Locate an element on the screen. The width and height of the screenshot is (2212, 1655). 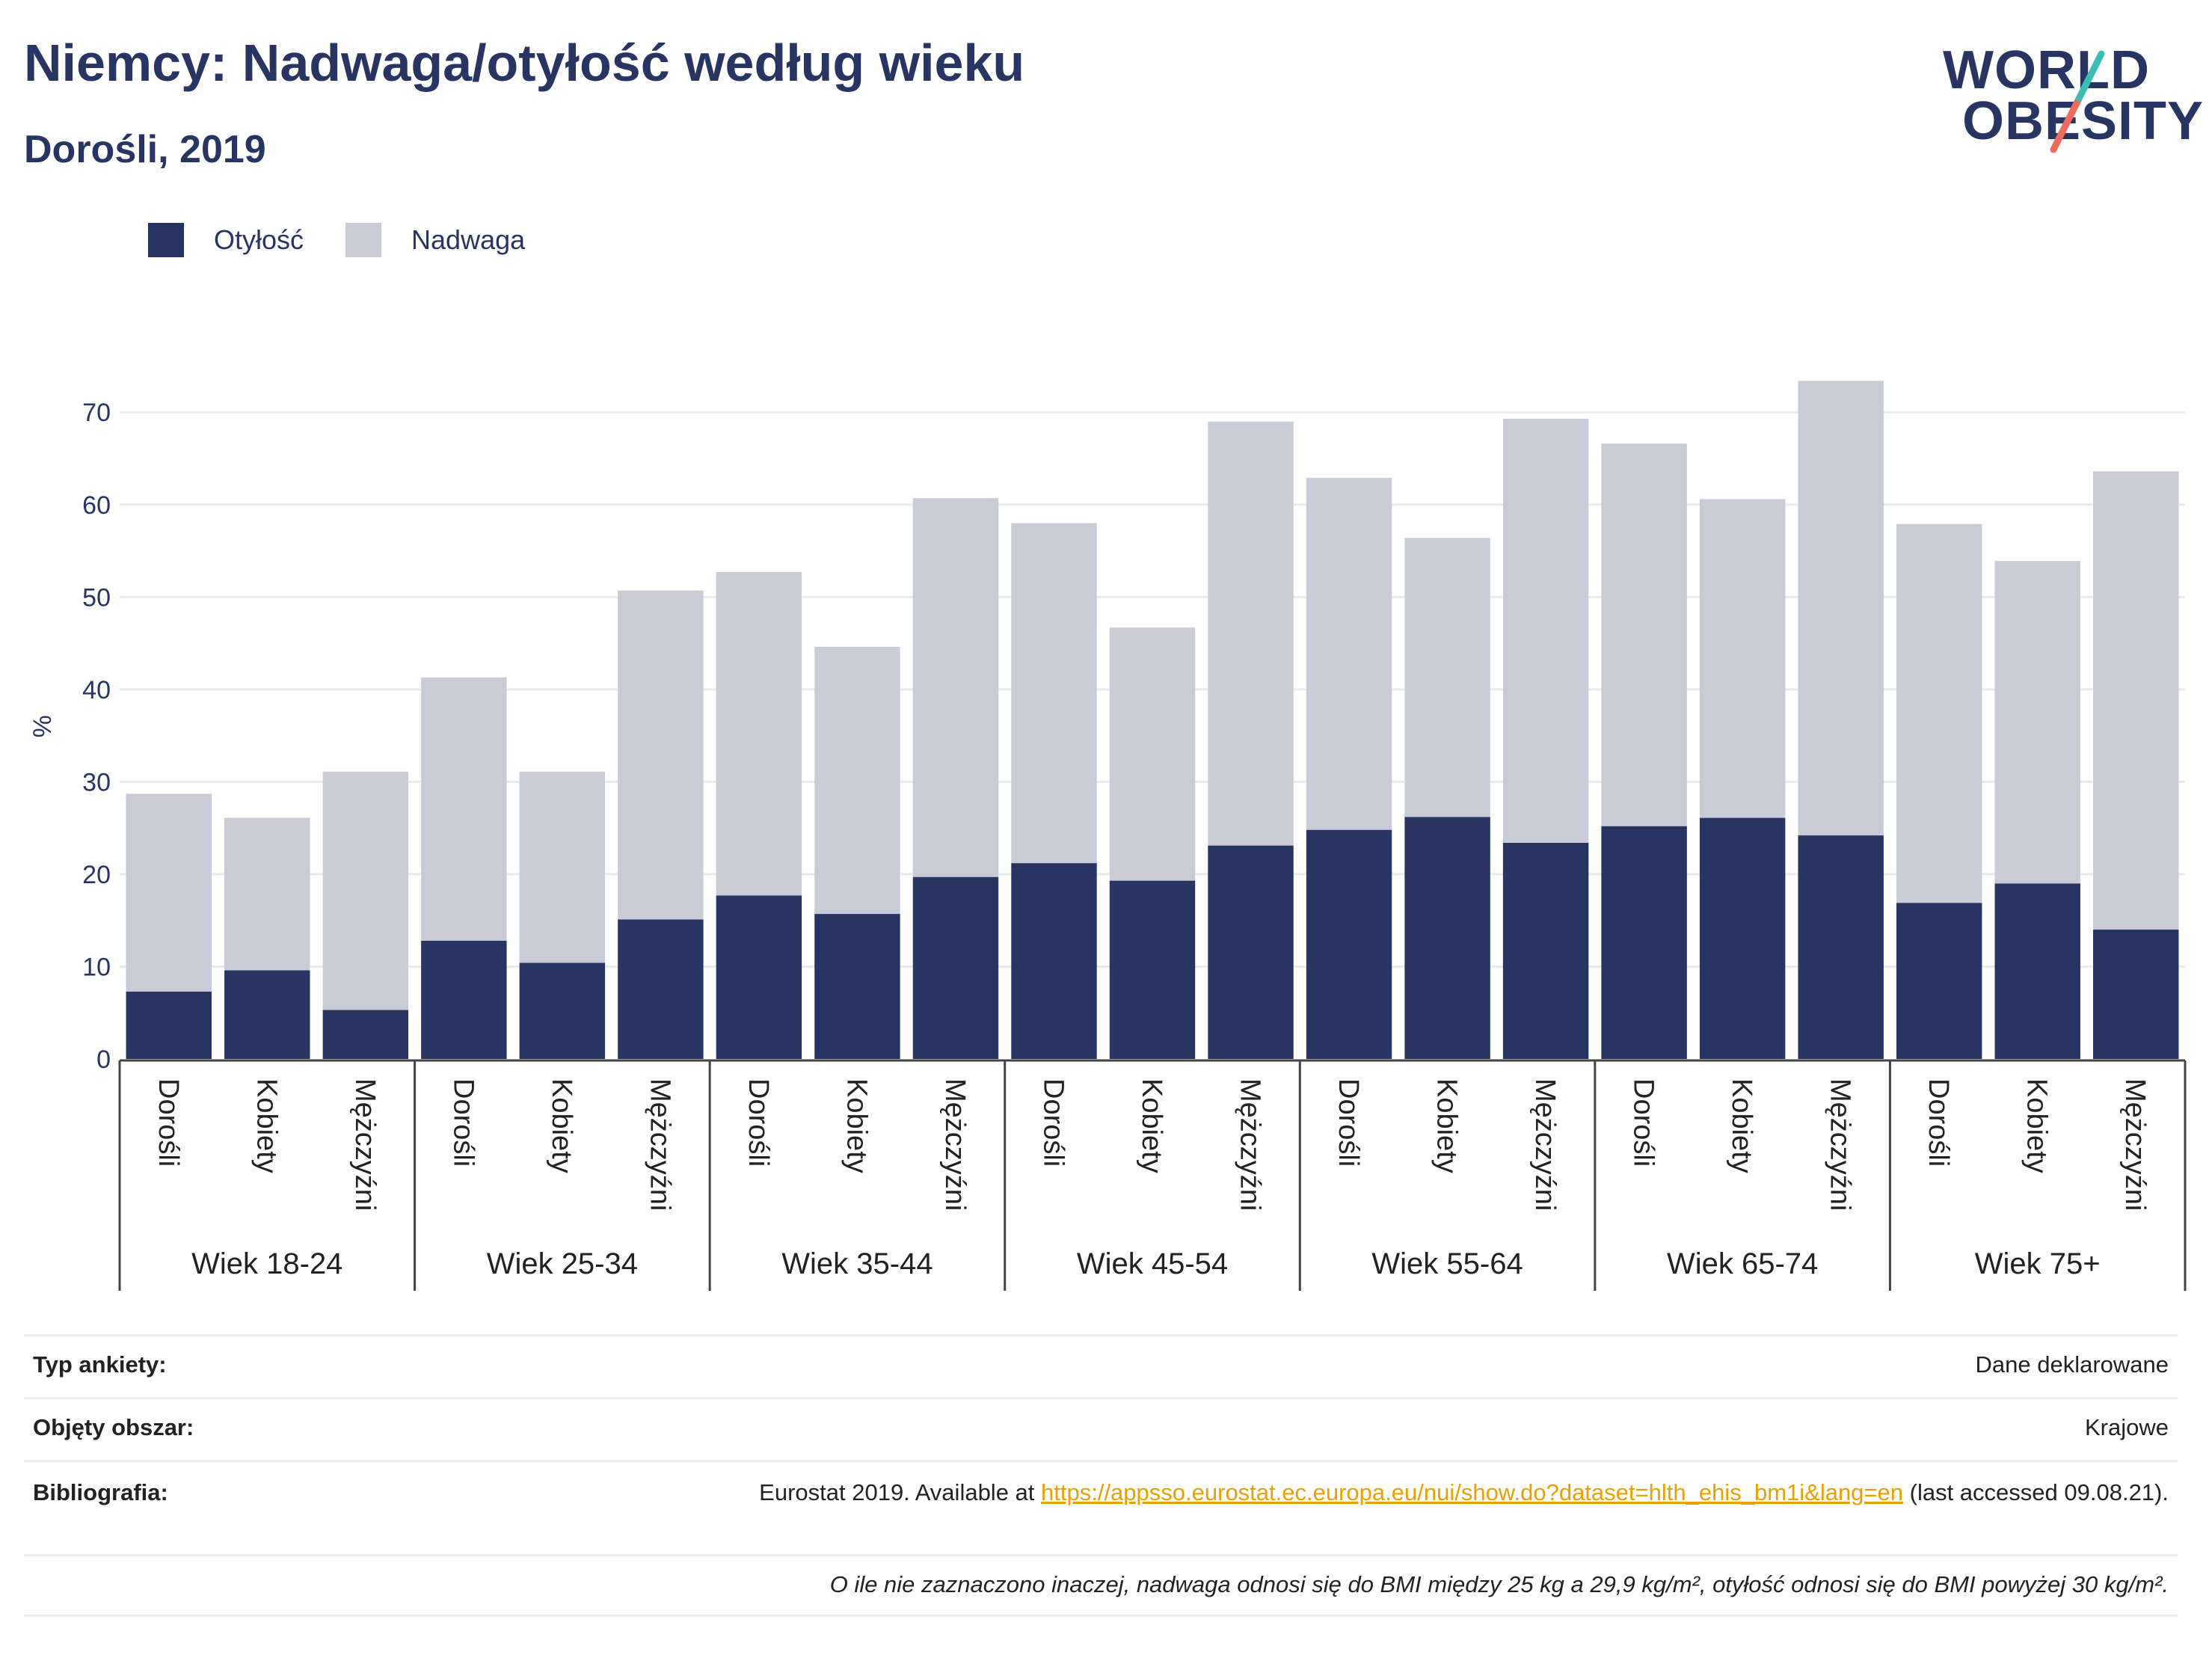
chart-subtitle: Dorośli, 2019 is located at coordinates (145, 149).